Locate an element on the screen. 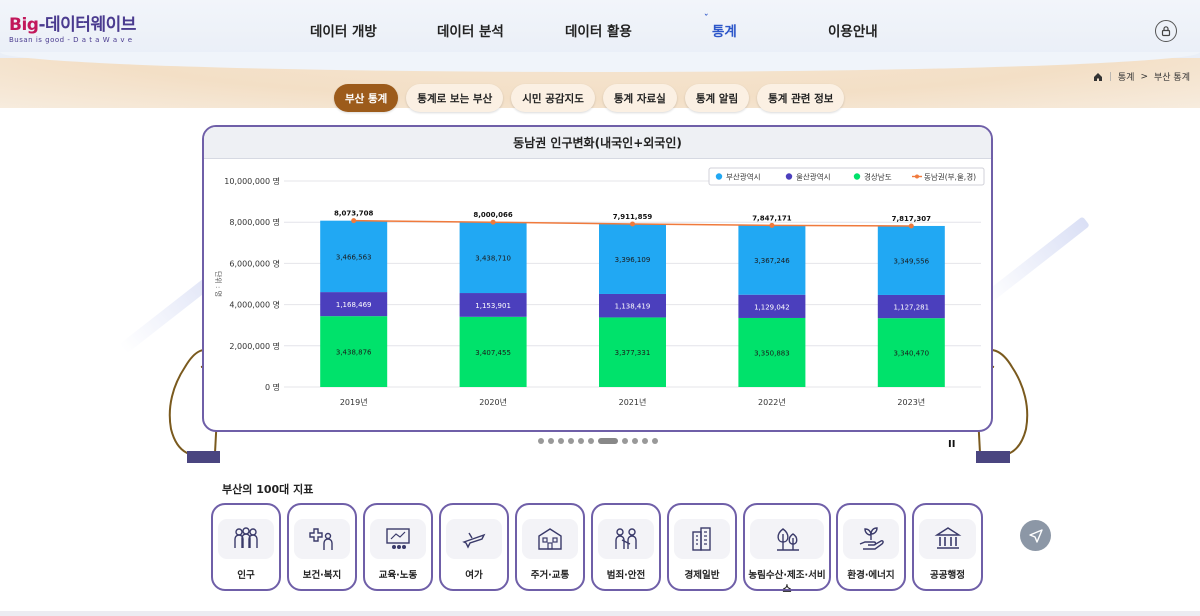 The image size is (1200, 616). nav-data-use: 데이터 활용 is located at coordinates (598, 32).